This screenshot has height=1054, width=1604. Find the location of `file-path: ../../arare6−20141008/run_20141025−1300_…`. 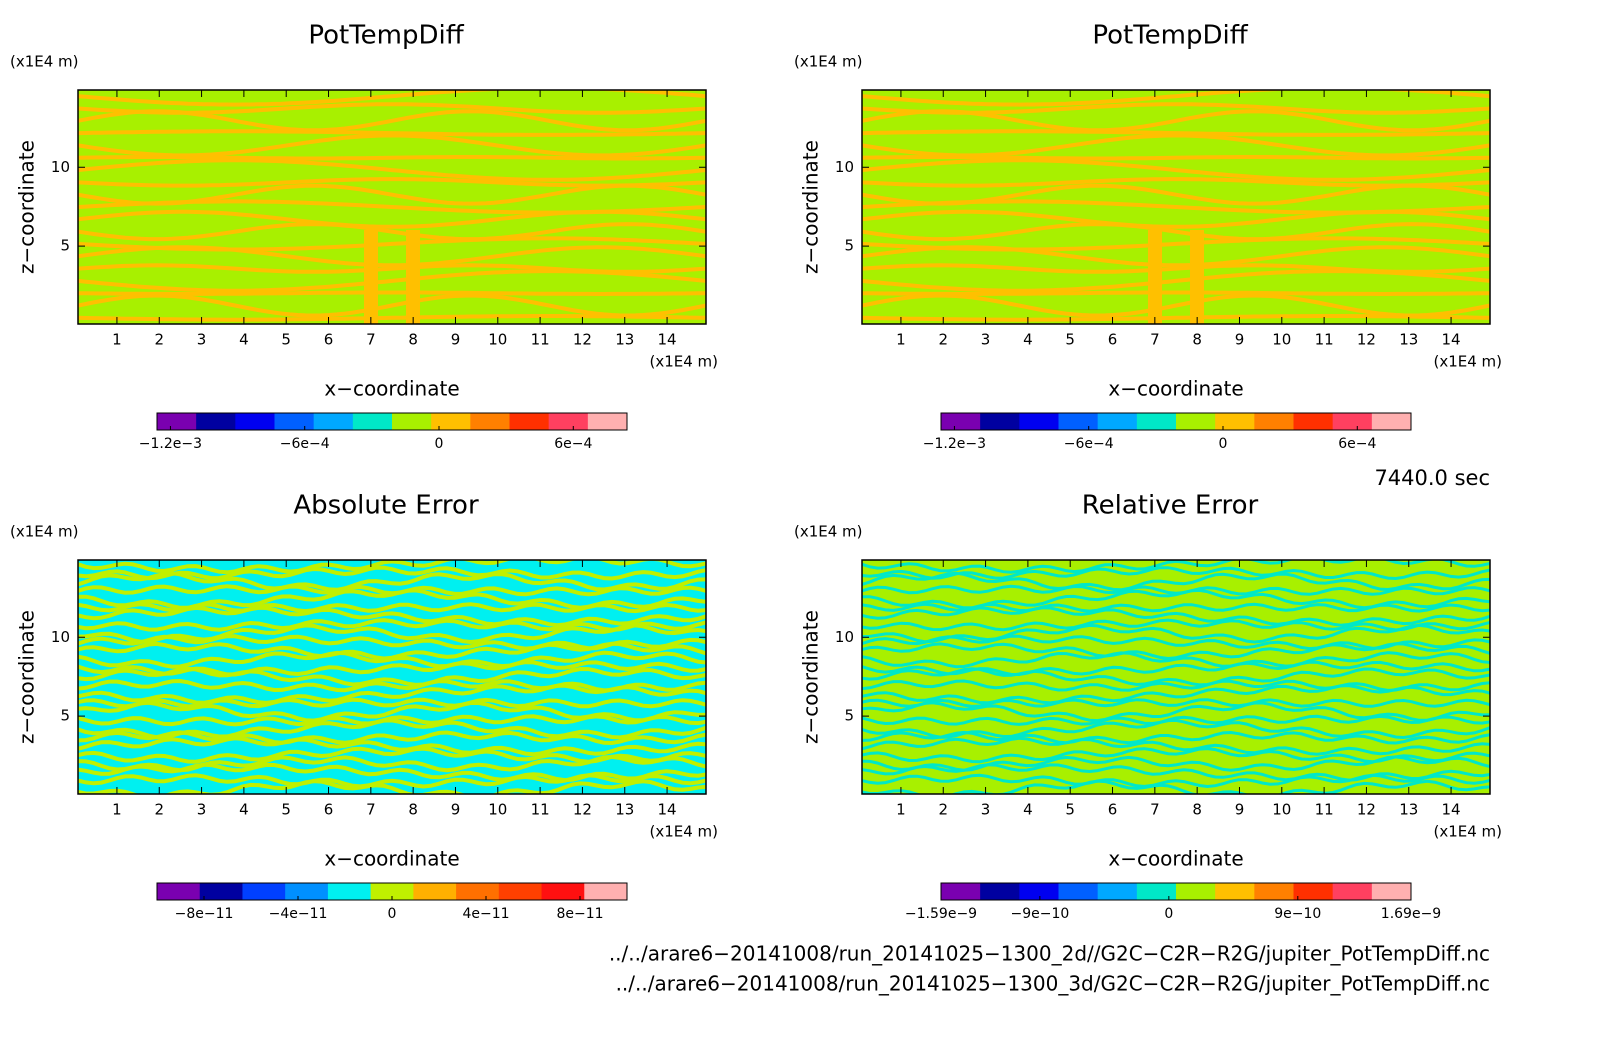

file-path: ../../arare6−20141008/run_20141025−1300_… is located at coordinates (1049, 954).